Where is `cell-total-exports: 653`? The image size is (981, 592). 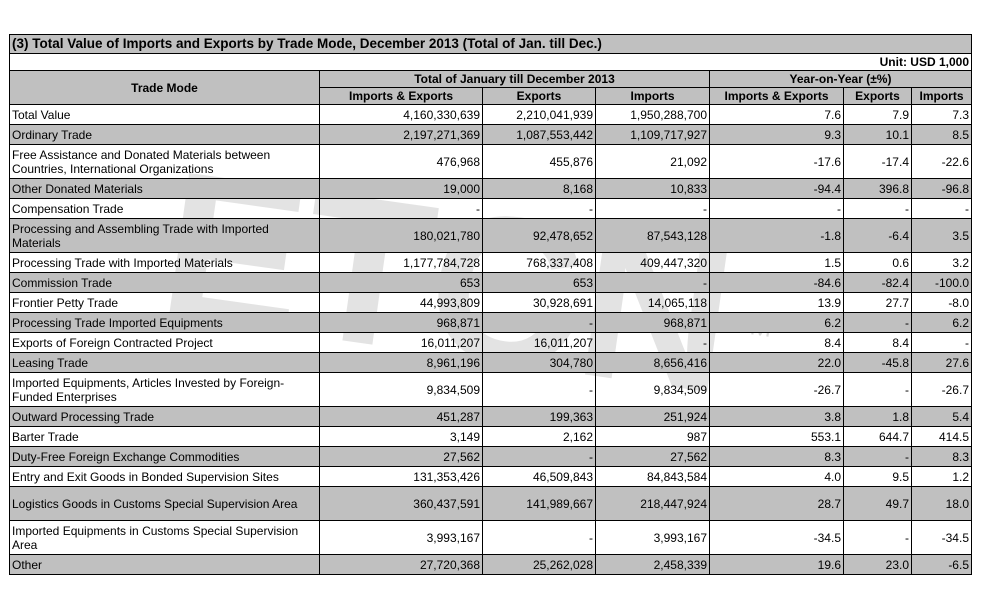
cell-total-exports: 653 is located at coordinates (539, 282).